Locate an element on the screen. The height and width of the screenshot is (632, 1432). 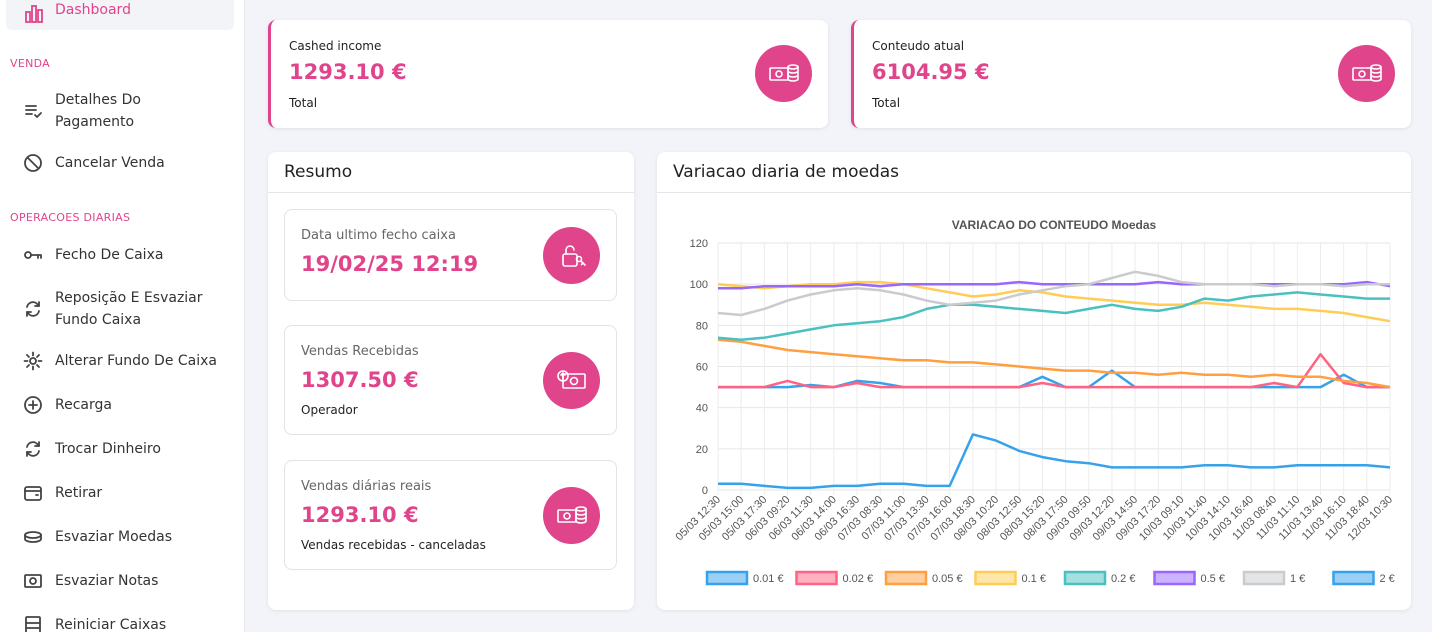
sidebar-item-alterar-fundo: Alterar Fundo De Caixa is located at coordinates (122, 361).